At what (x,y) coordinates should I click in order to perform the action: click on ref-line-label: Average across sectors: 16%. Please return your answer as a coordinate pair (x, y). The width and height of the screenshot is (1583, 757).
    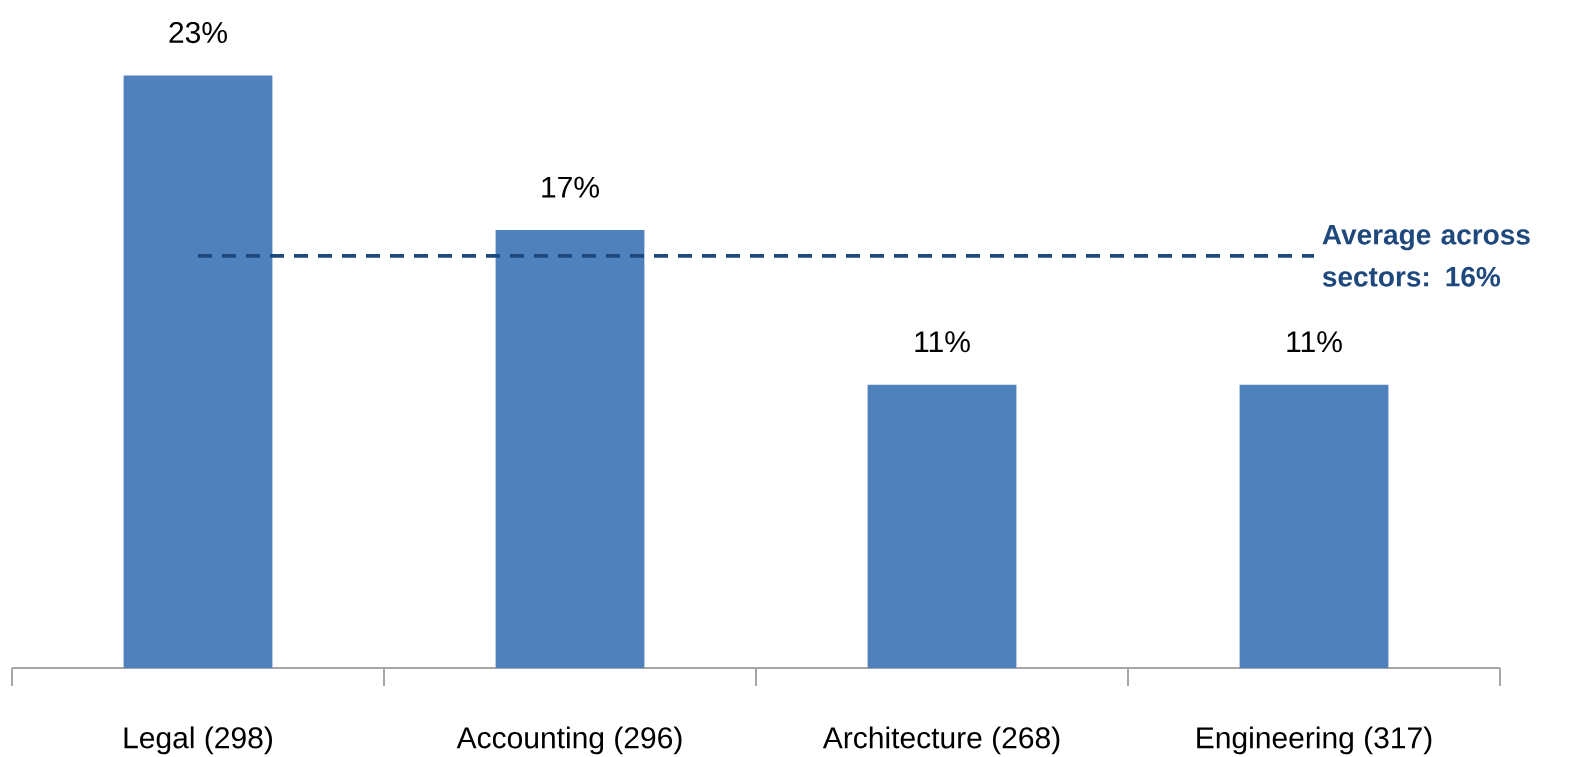
    Looking at the image, I should click on (1426, 256).